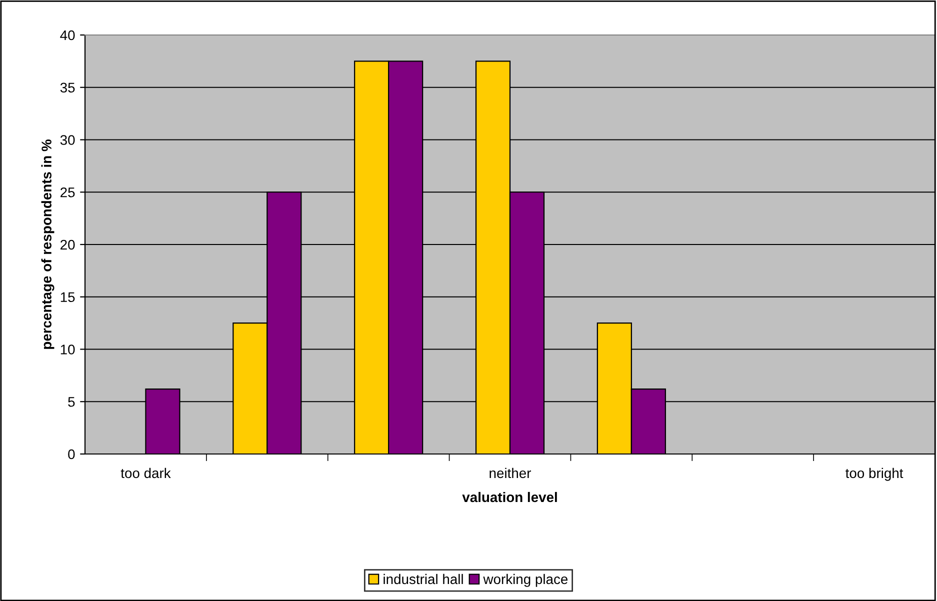 The image size is (937, 601). Describe the element at coordinates (509, 497) in the screenshot. I see `x-axis-title: valuation level` at that location.